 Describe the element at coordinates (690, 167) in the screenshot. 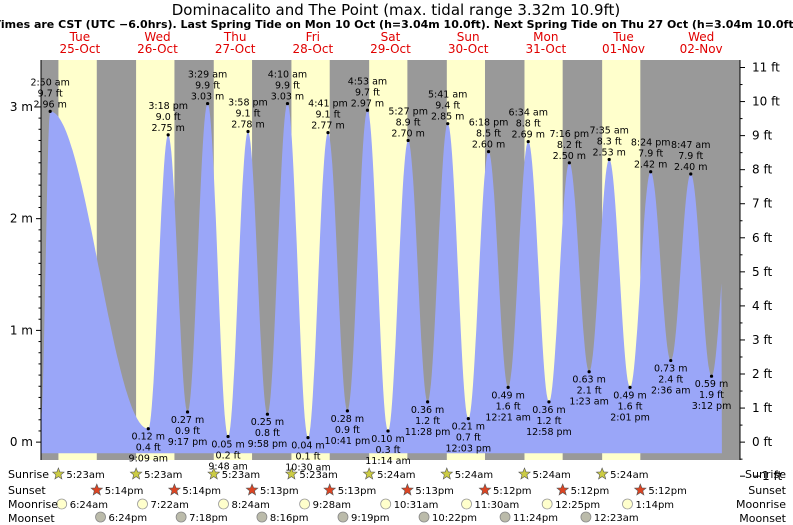

I see `high-tide-meters: 2.40 m` at that location.